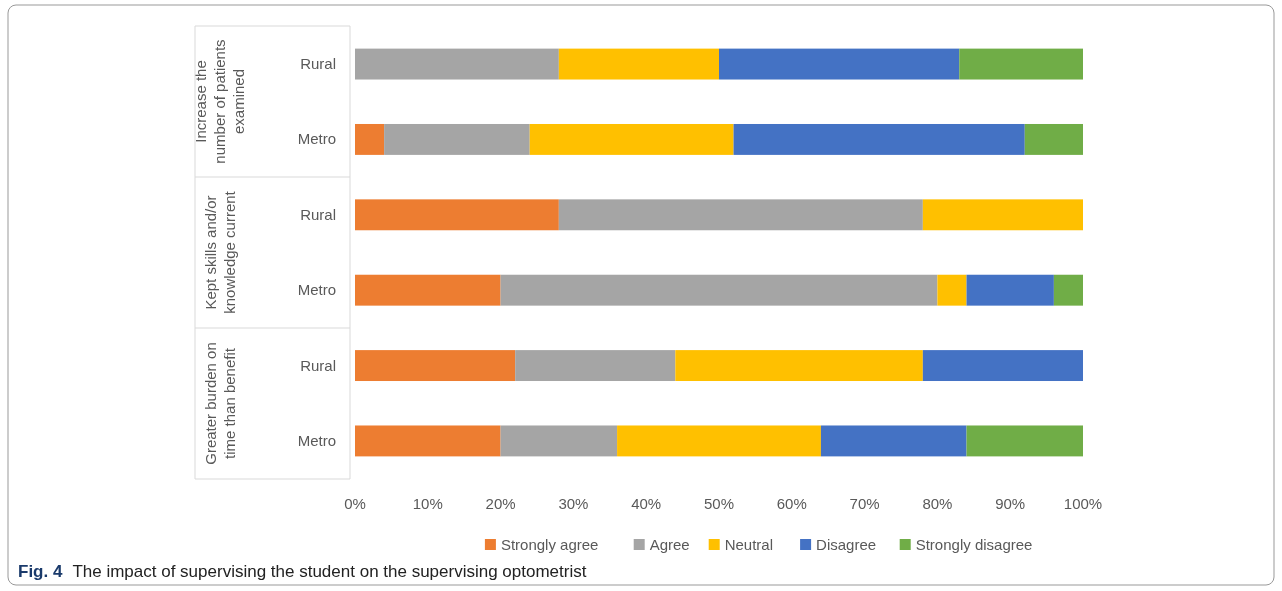  What do you see at coordinates (669, 544) in the screenshot?
I see `legend-label: Agree` at bounding box center [669, 544].